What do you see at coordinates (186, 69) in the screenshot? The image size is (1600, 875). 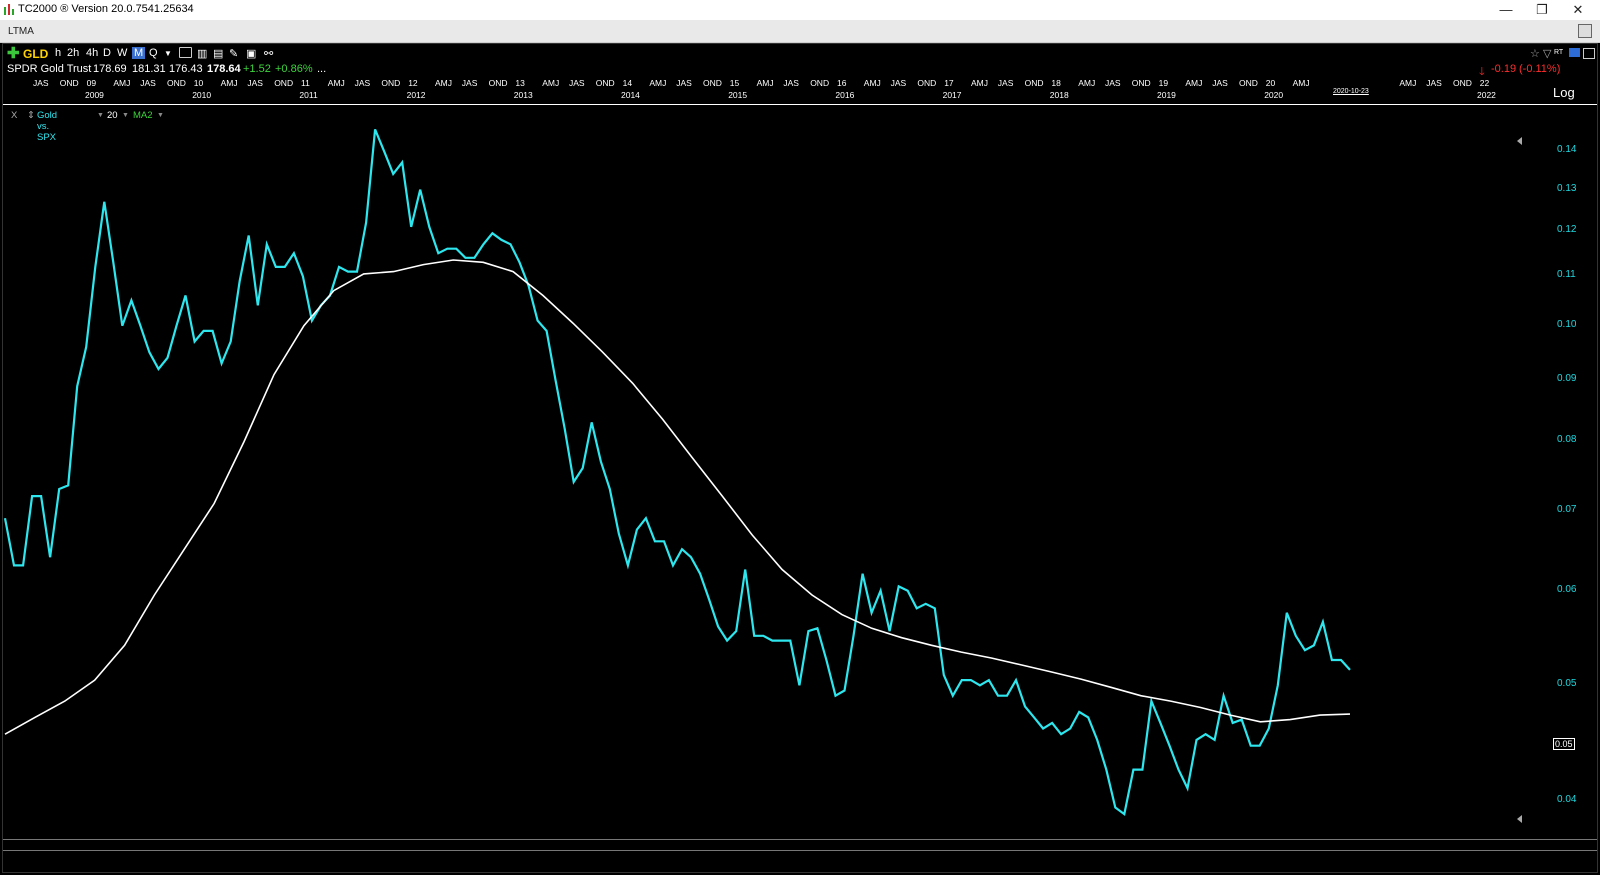 I see `quote-low: 176.43` at bounding box center [186, 69].